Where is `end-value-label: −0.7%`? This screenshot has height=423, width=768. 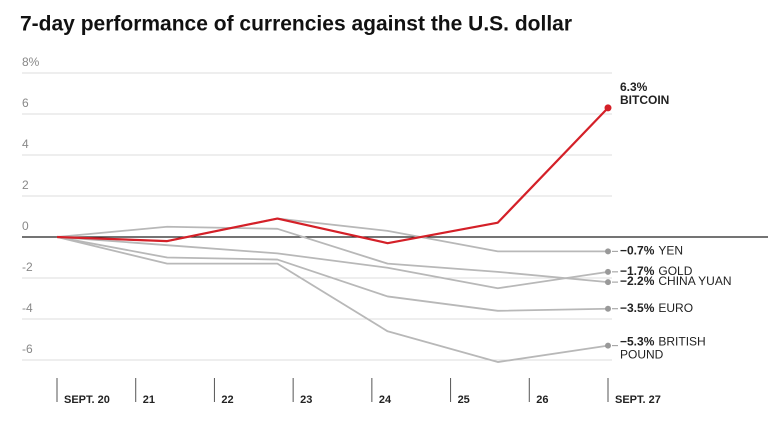
end-value-label: −0.7% is located at coordinates (637, 251).